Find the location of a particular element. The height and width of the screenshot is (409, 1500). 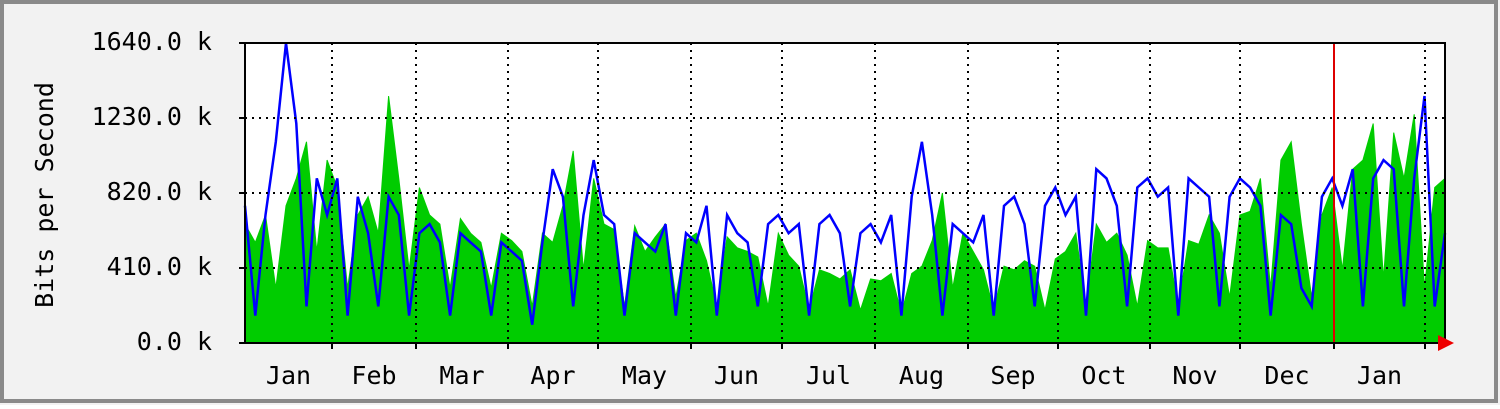

x-tick-label: Oct is located at coordinates (1103, 375).